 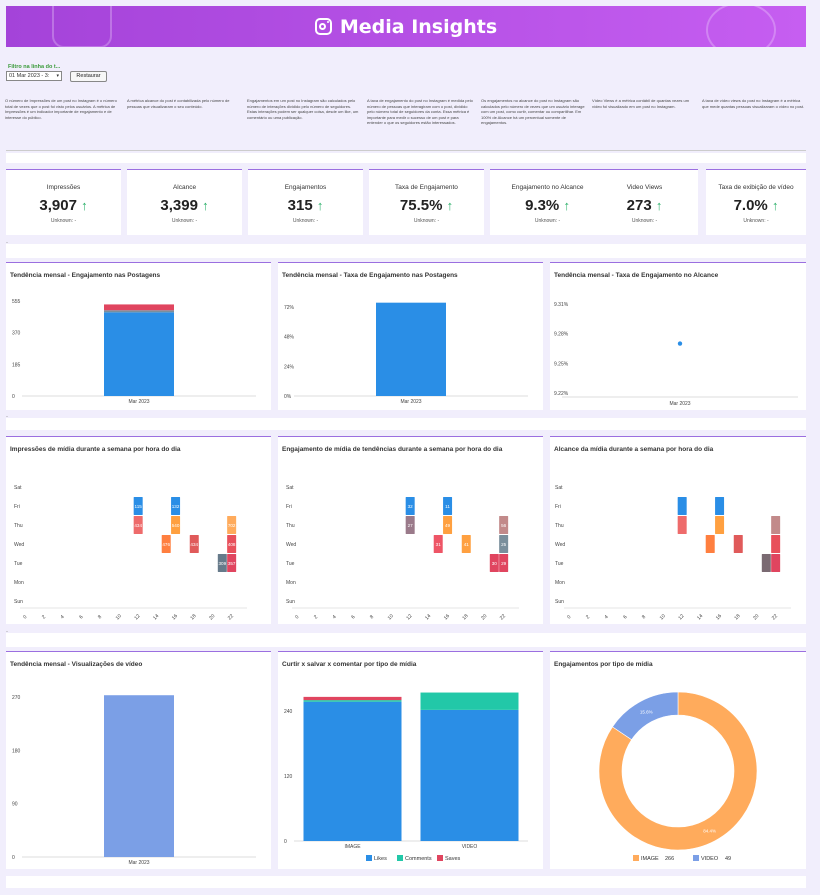 I want to click on kpi-impressoes: Impressões 3,907 ↑ Unknown: -, so click(x=63, y=202).